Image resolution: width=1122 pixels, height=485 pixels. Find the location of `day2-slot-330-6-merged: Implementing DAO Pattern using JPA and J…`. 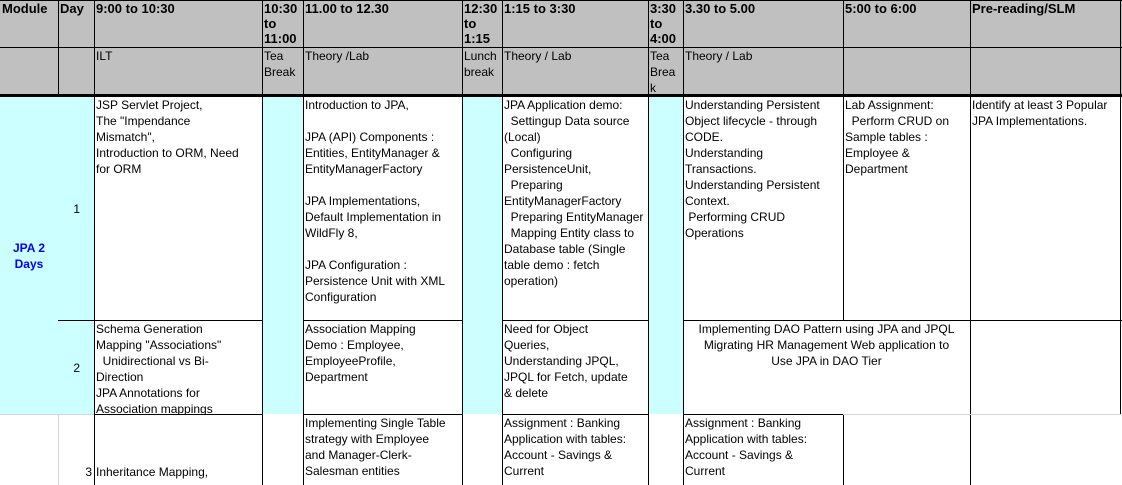

day2-slot-330-6-merged: Implementing DAO Pattern using JPA and J… is located at coordinates (826, 345).